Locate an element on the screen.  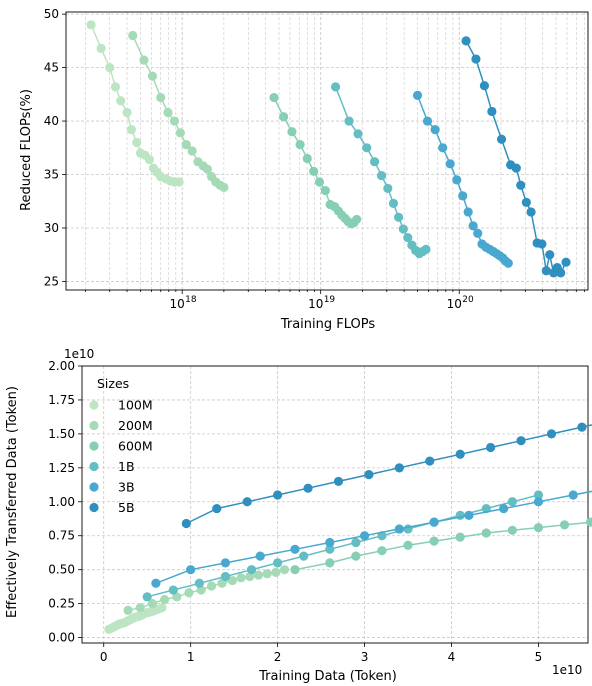
bottom-y-tick-label: 1.25 is located at coordinates (61, 468).